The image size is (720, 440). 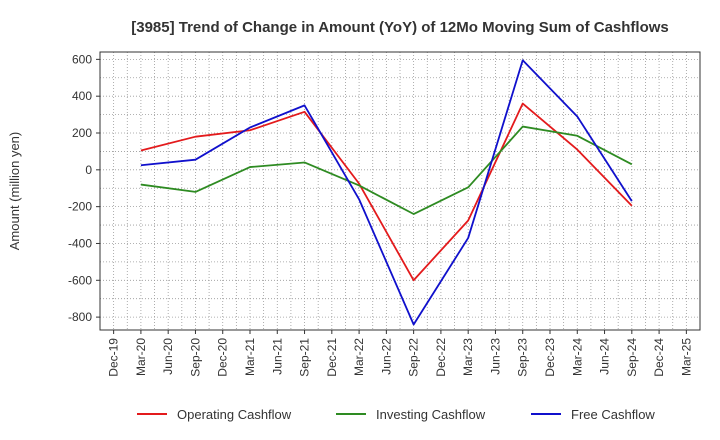 I want to click on x-tick-label: Sep-21, so click(x=305, y=357).